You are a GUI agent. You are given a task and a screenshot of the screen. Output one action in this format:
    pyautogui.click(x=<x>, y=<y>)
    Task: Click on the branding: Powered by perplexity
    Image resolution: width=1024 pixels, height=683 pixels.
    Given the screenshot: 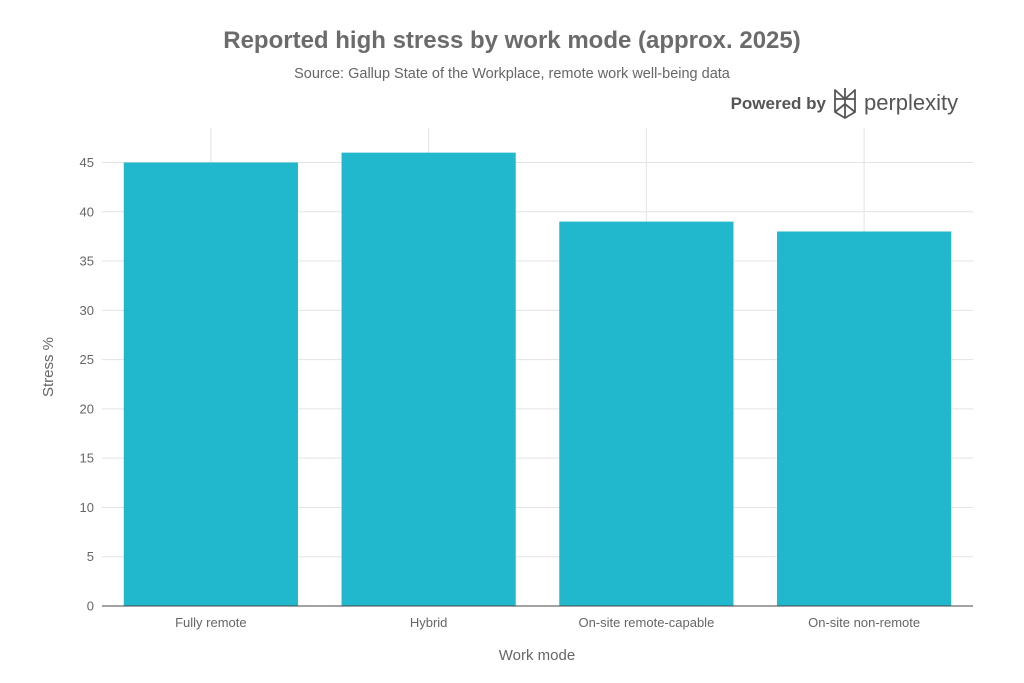 What is the action you would take?
    pyautogui.click(x=844, y=103)
    